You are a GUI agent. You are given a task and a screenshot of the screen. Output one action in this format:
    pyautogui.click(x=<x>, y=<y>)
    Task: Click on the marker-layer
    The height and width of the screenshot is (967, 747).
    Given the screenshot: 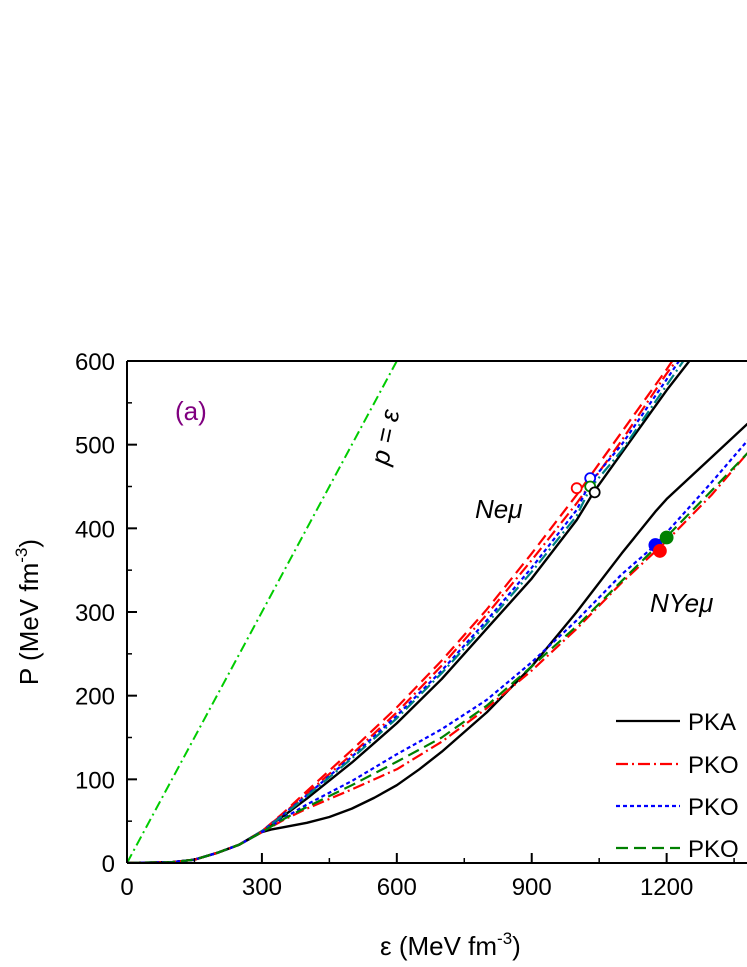 What is the action you would take?
    pyautogui.click(x=622, y=515)
    